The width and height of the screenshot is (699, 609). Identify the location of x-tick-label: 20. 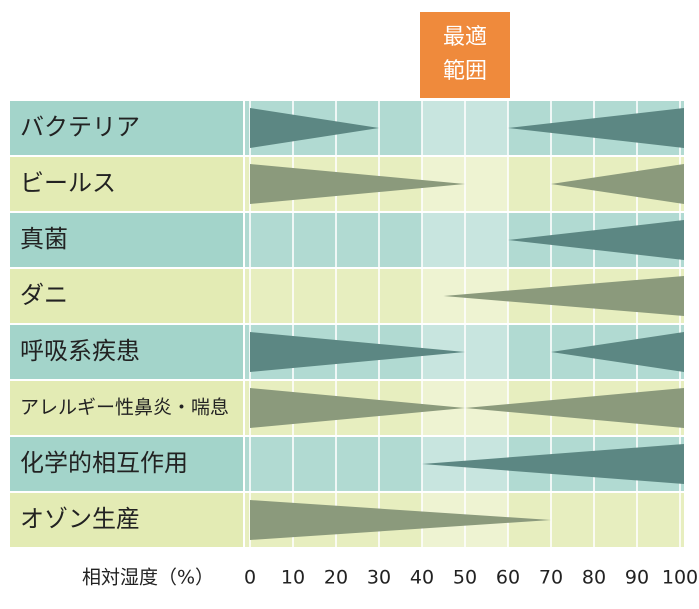
(336, 578).